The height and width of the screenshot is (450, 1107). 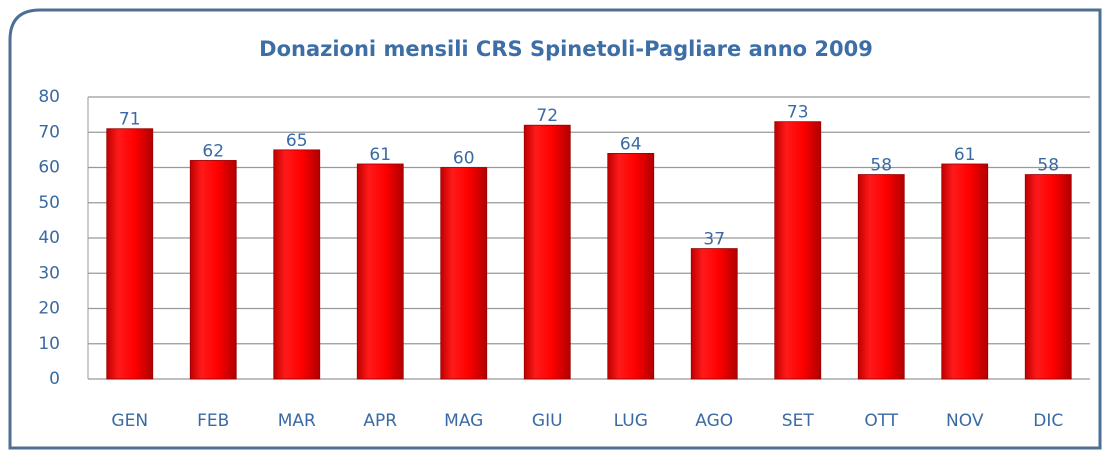 I want to click on y-tick-label: 10, so click(x=49, y=344).